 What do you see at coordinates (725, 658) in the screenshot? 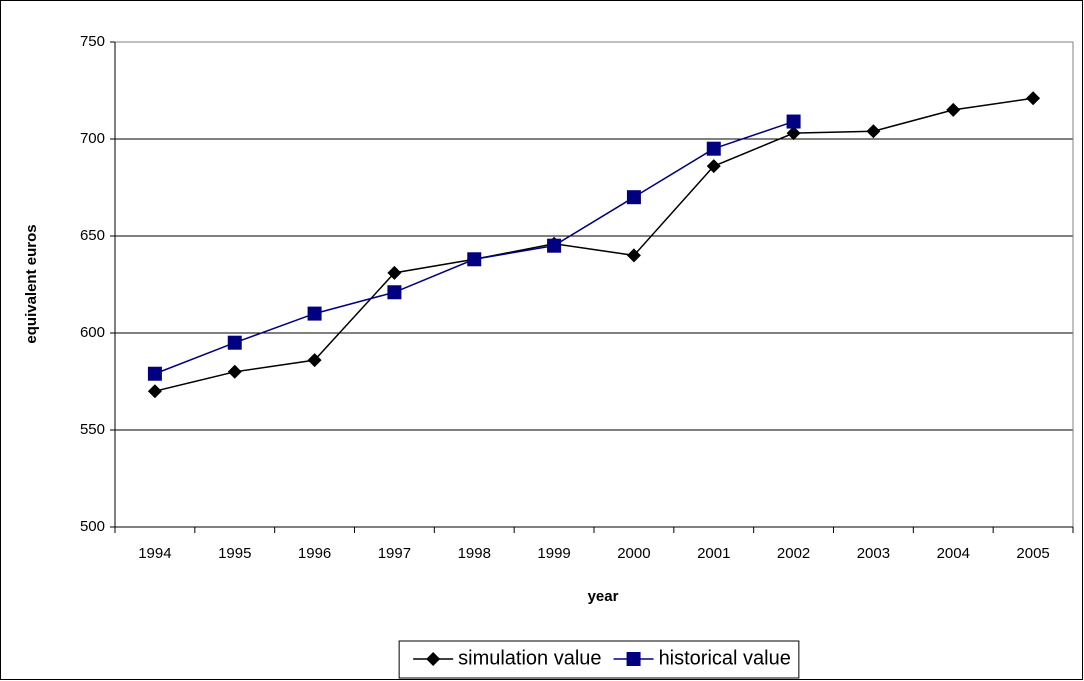
I see `legend-label: historical value` at bounding box center [725, 658].